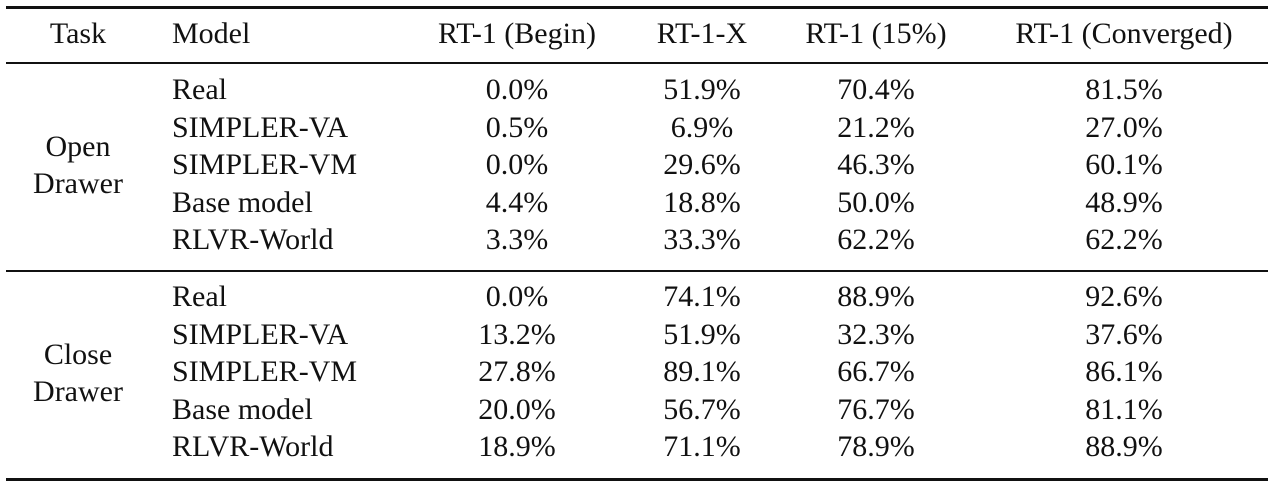 This screenshot has width=1273, height=486. Describe the element at coordinates (1124, 33) in the screenshot. I see `header-rt1-converged: RT-1 (Converged)` at that location.